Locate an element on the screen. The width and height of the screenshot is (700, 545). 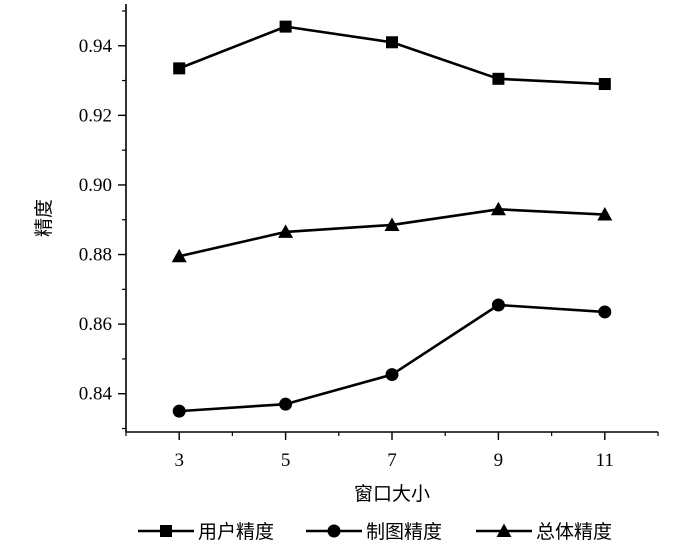
y-tick-label: 0.84 is located at coordinates (96, 394).